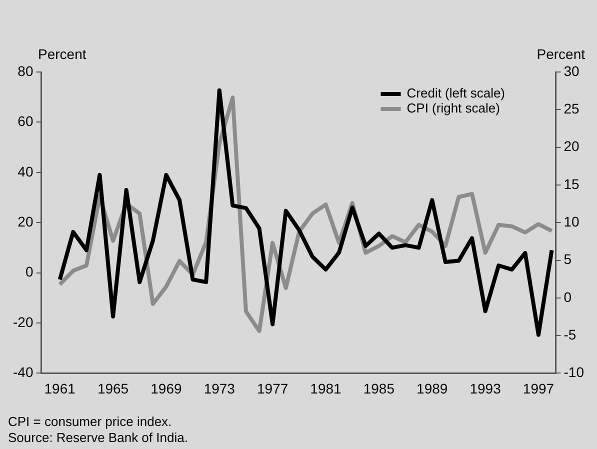 The height and width of the screenshot is (449, 597). I want to click on y2-tick-label: 10, so click(572, 221).